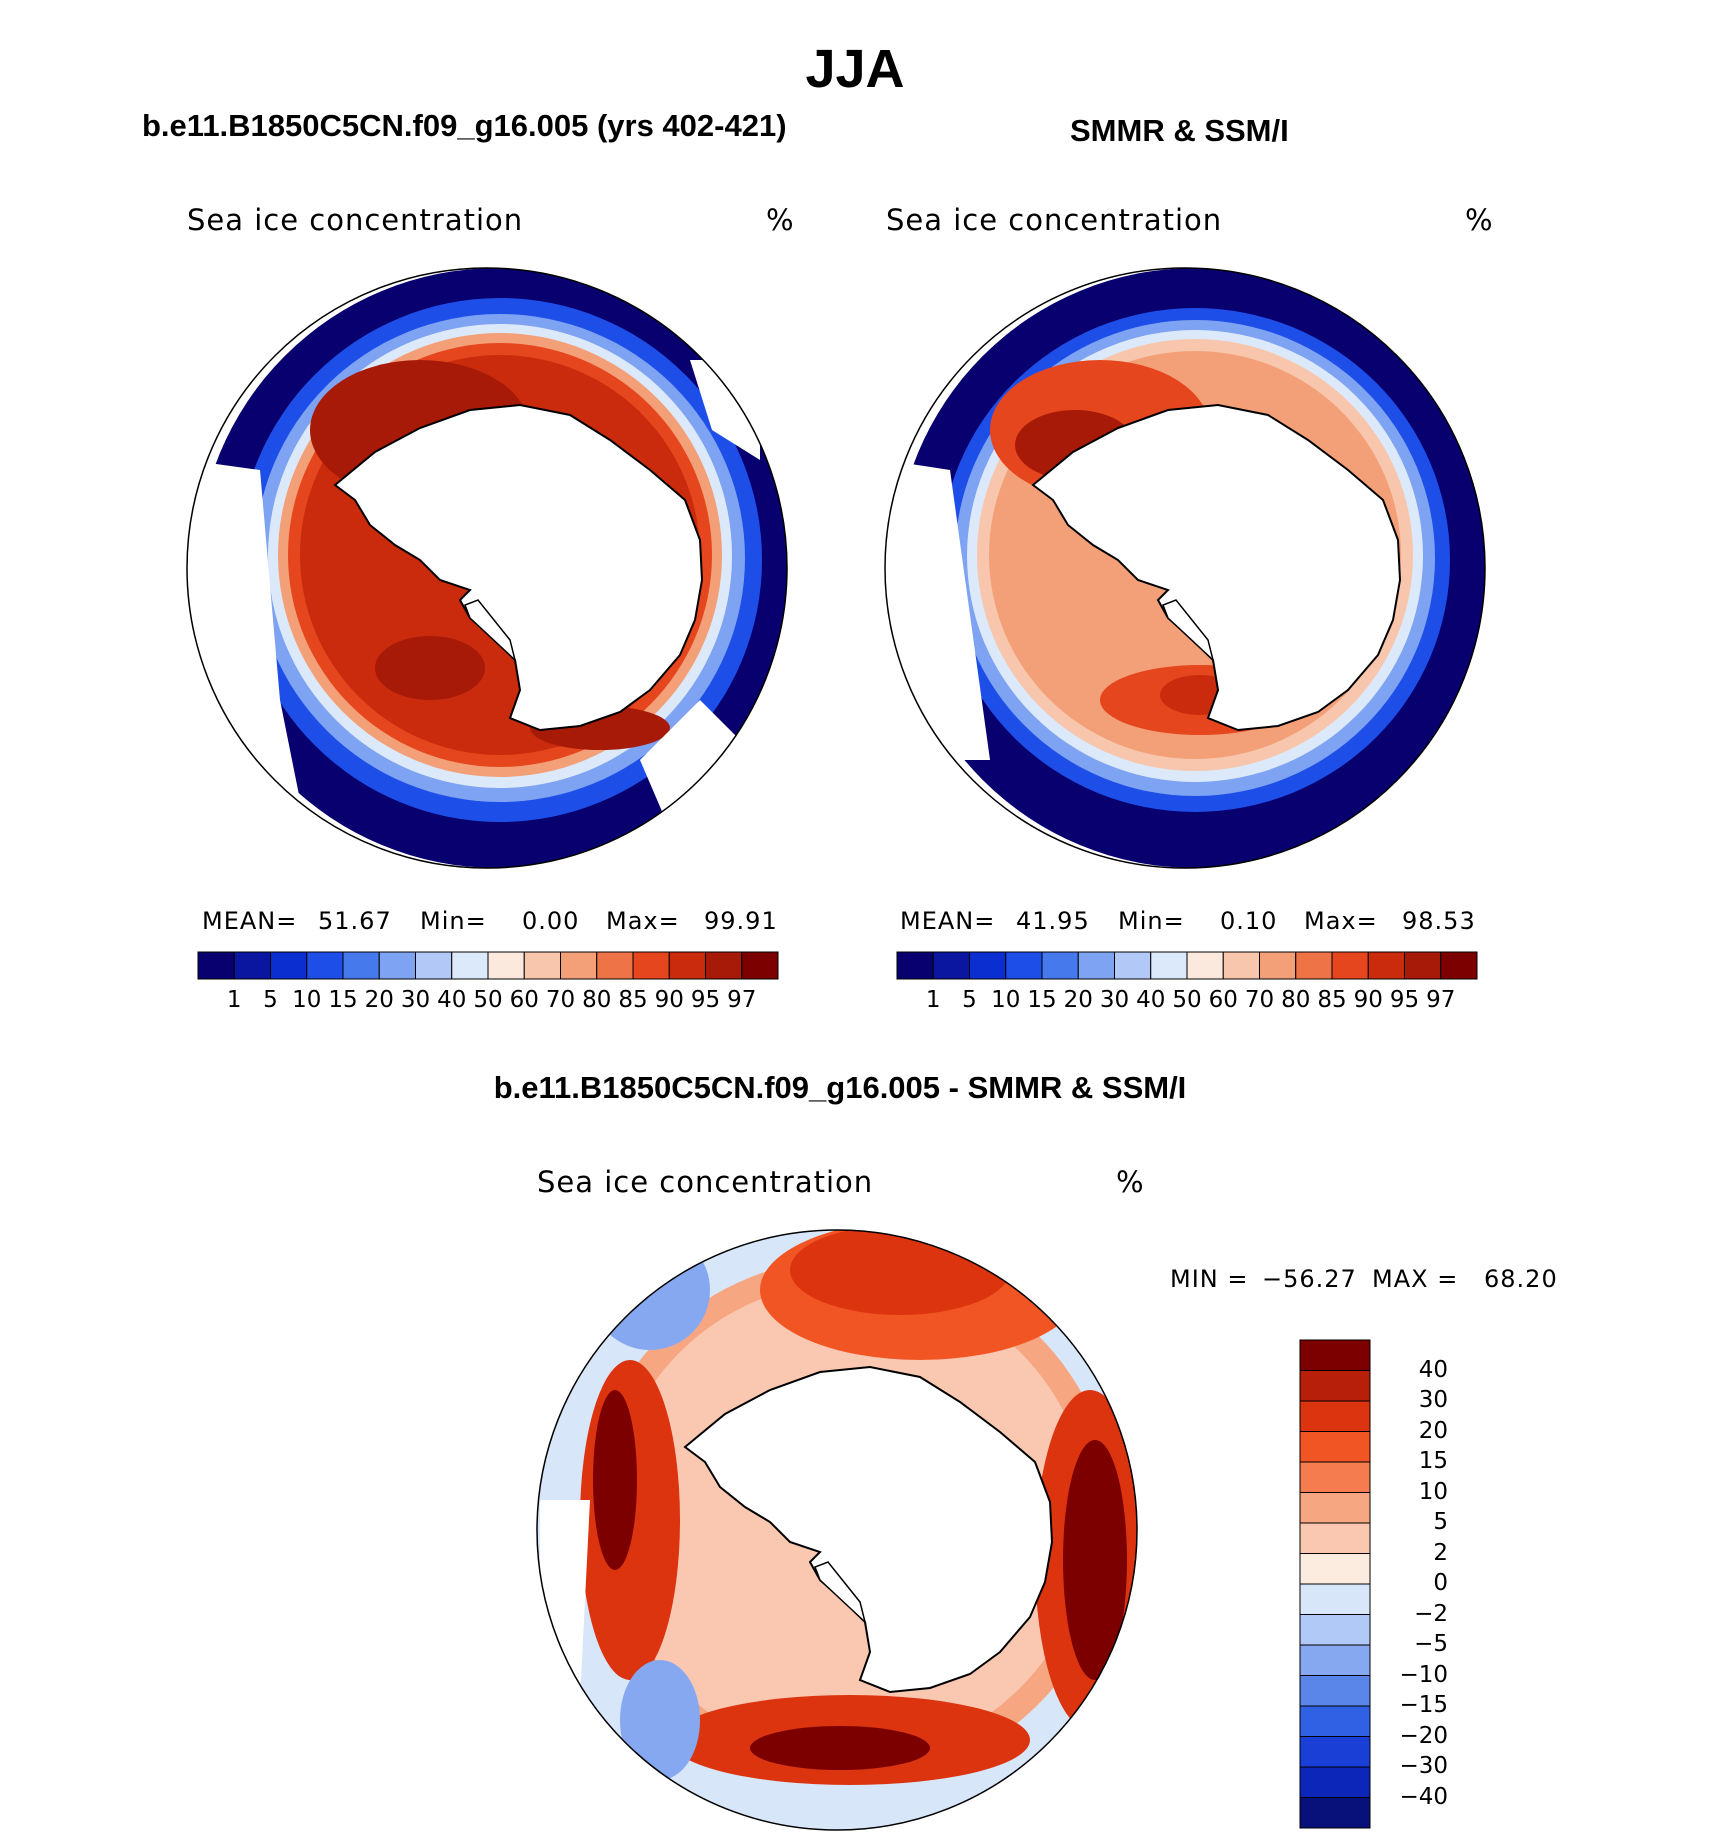 This screenshot has height=1837, width=1710. I want to click on panel1-min-value: 0.00, so click(551, 921).